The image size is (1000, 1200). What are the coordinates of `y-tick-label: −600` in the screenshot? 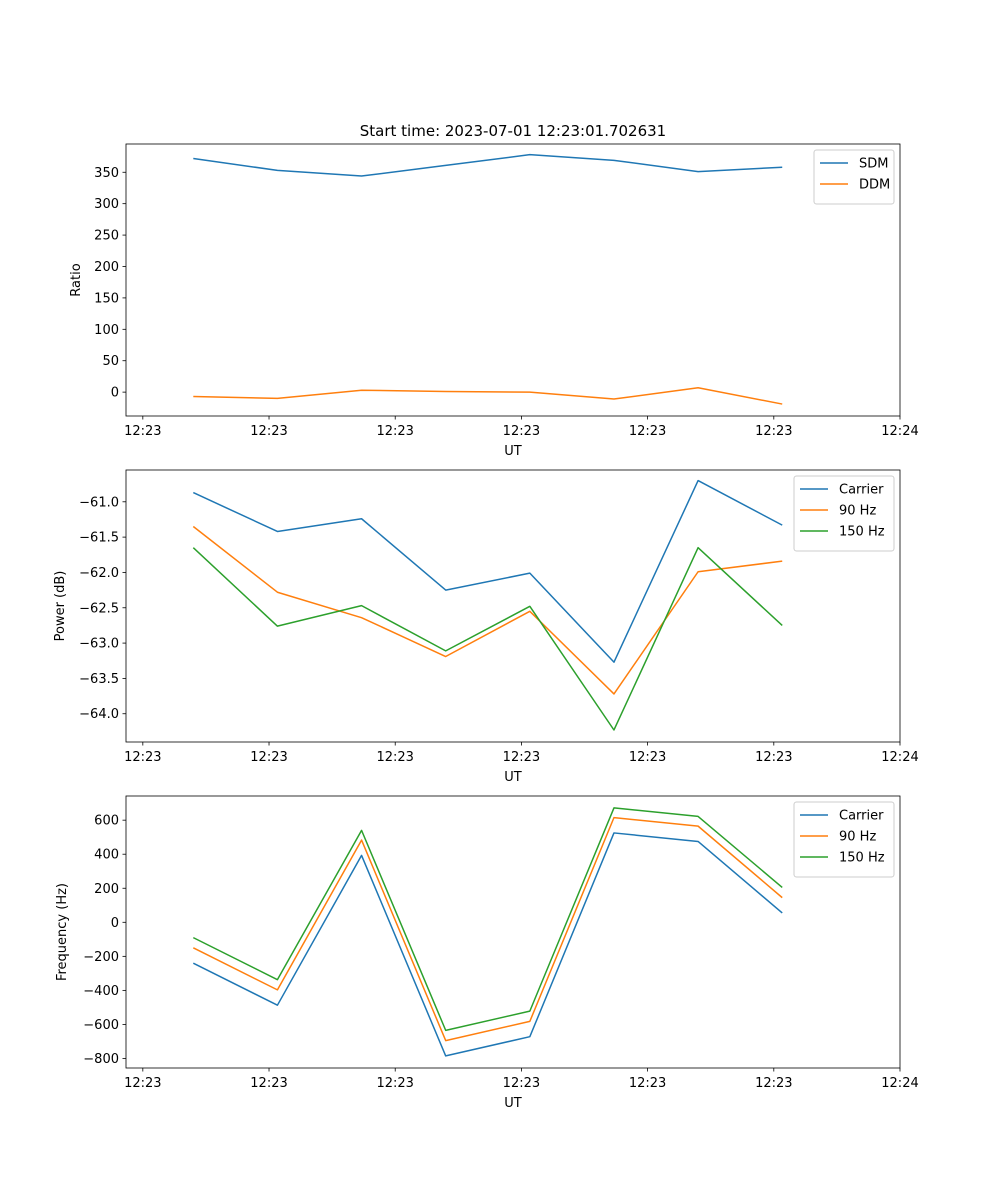 It's located at (101, 1025).